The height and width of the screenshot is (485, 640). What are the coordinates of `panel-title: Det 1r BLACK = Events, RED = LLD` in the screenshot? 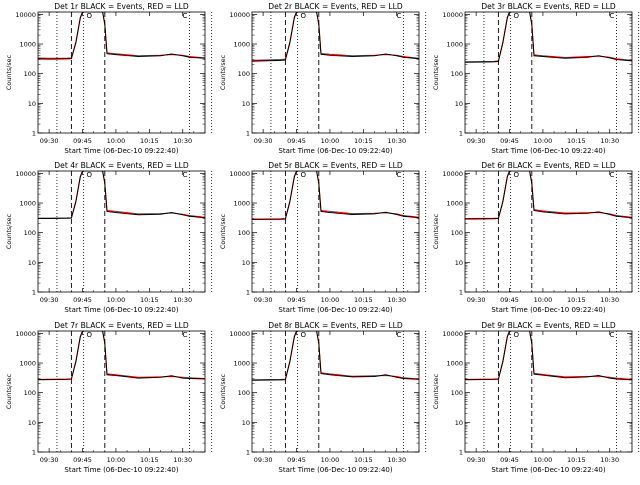 It's located at (121, 6).